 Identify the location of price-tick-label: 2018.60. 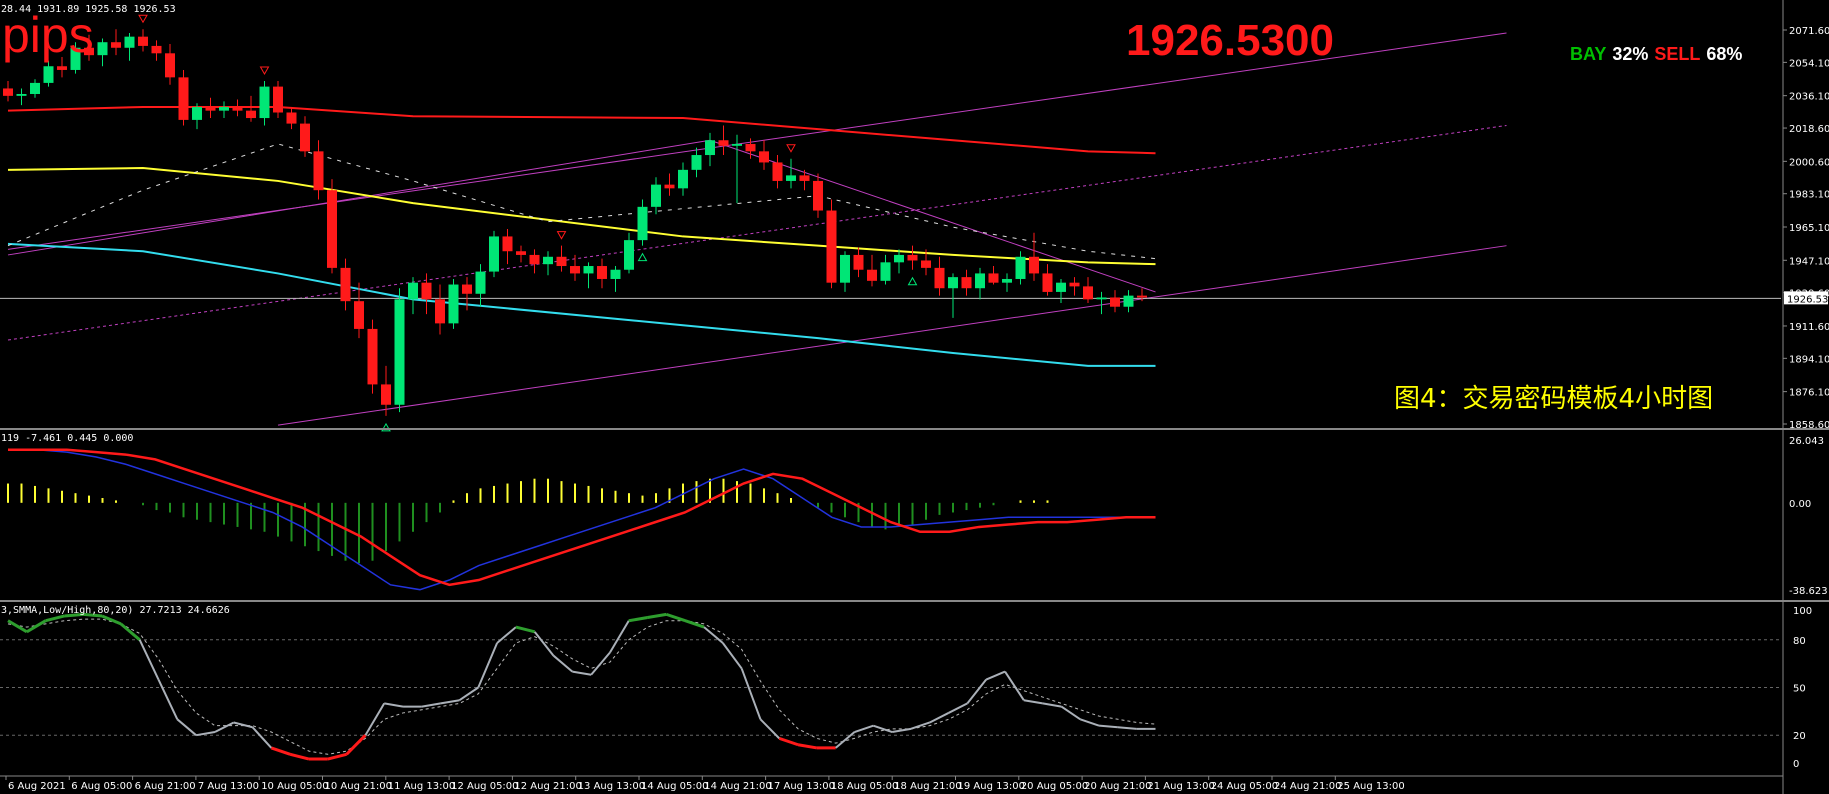
(1809, 129).